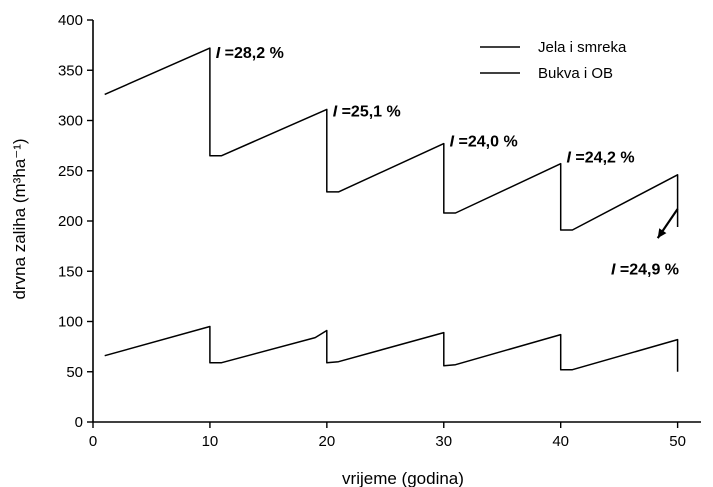  What do you see at coordinates (70, 322) in the screenshot?
I see `y-tick-label: 100` at bounding box center [70, 322].